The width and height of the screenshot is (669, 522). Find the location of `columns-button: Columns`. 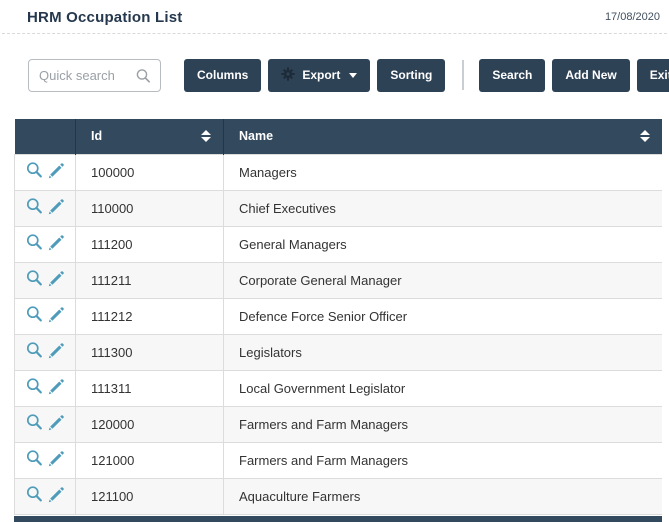

columns-button: Columns is located at coordinates (223, 75).